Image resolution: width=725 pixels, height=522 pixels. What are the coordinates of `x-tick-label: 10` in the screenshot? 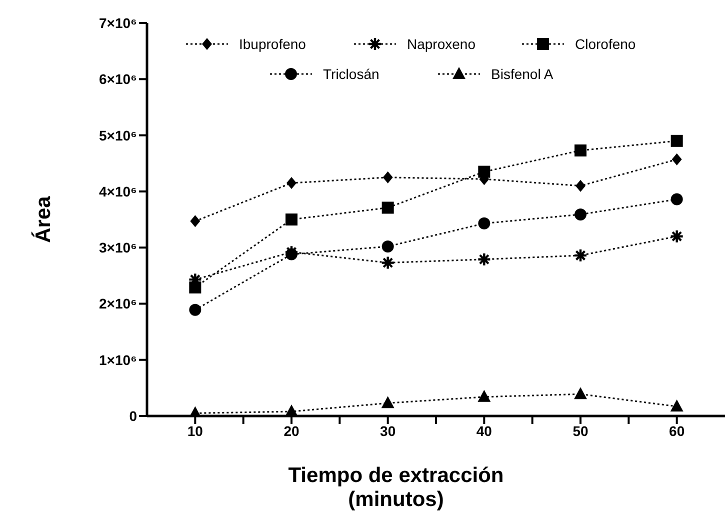 It's located at (195, 430).